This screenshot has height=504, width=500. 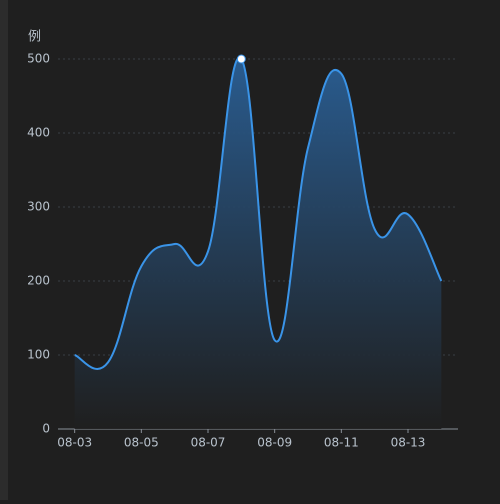 What do you see at coordinates (34, 37) in the screenshot?
I see `y-axis-label: 例` at bounding box center [34, 37].